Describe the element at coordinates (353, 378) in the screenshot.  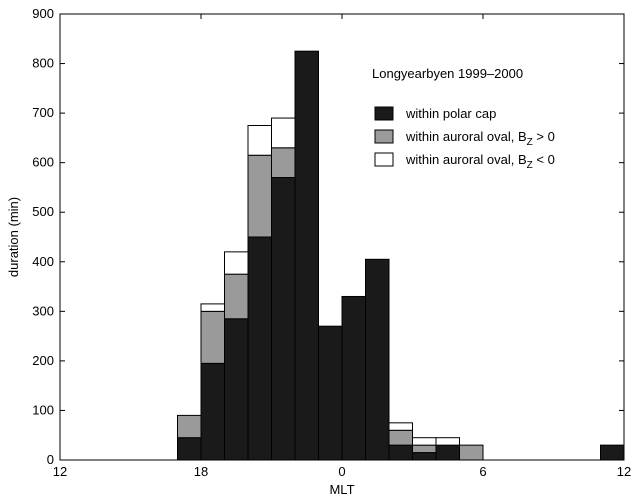
I see `bar-series1-bin8` at that location.